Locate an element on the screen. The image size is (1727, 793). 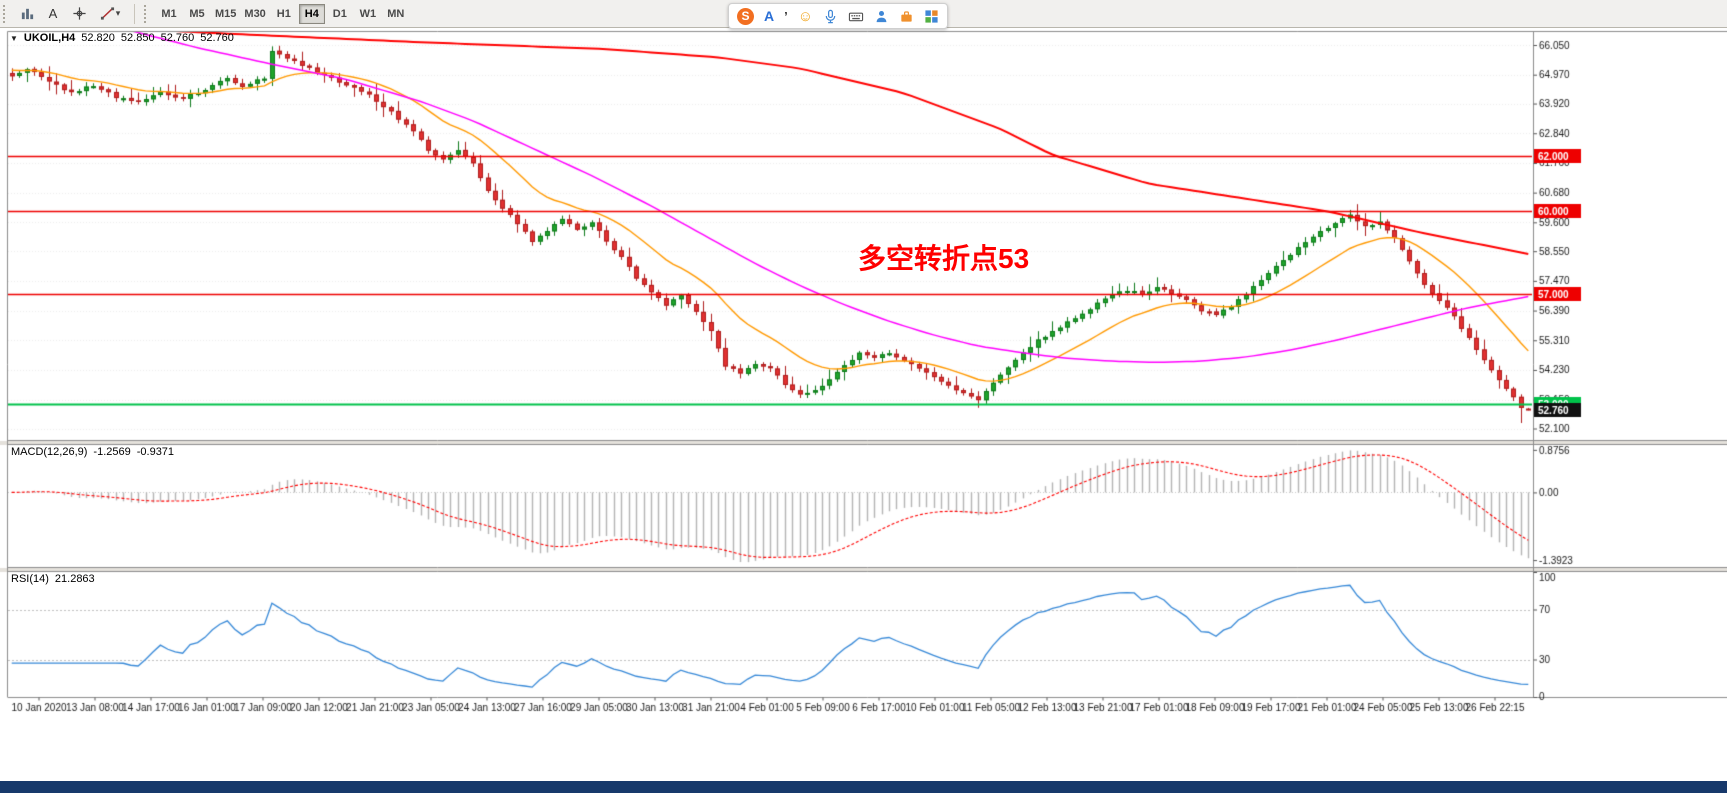
emoji-icon: ☺ is located at coordinates (805, 16).